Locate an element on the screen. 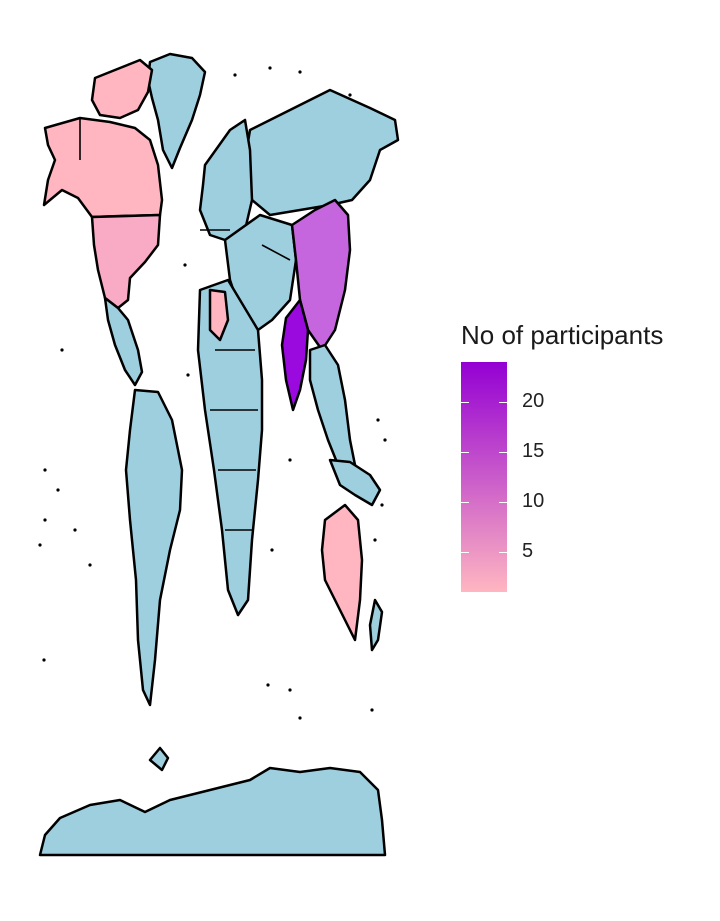 The height and width of the screenshot is (921, 720). region-canada is located at coordinates (103, 167).